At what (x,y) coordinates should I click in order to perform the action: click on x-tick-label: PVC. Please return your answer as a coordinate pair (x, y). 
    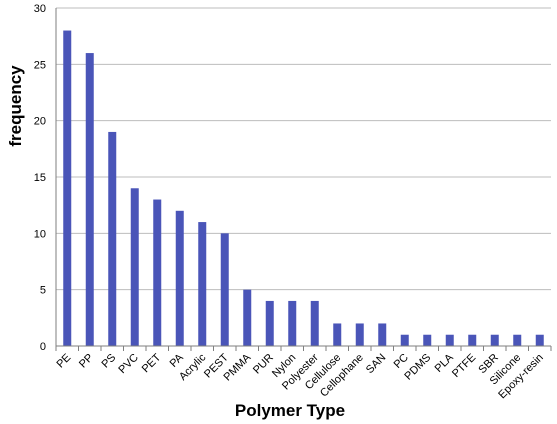
    Looking at the image, I should click on (128, 364).